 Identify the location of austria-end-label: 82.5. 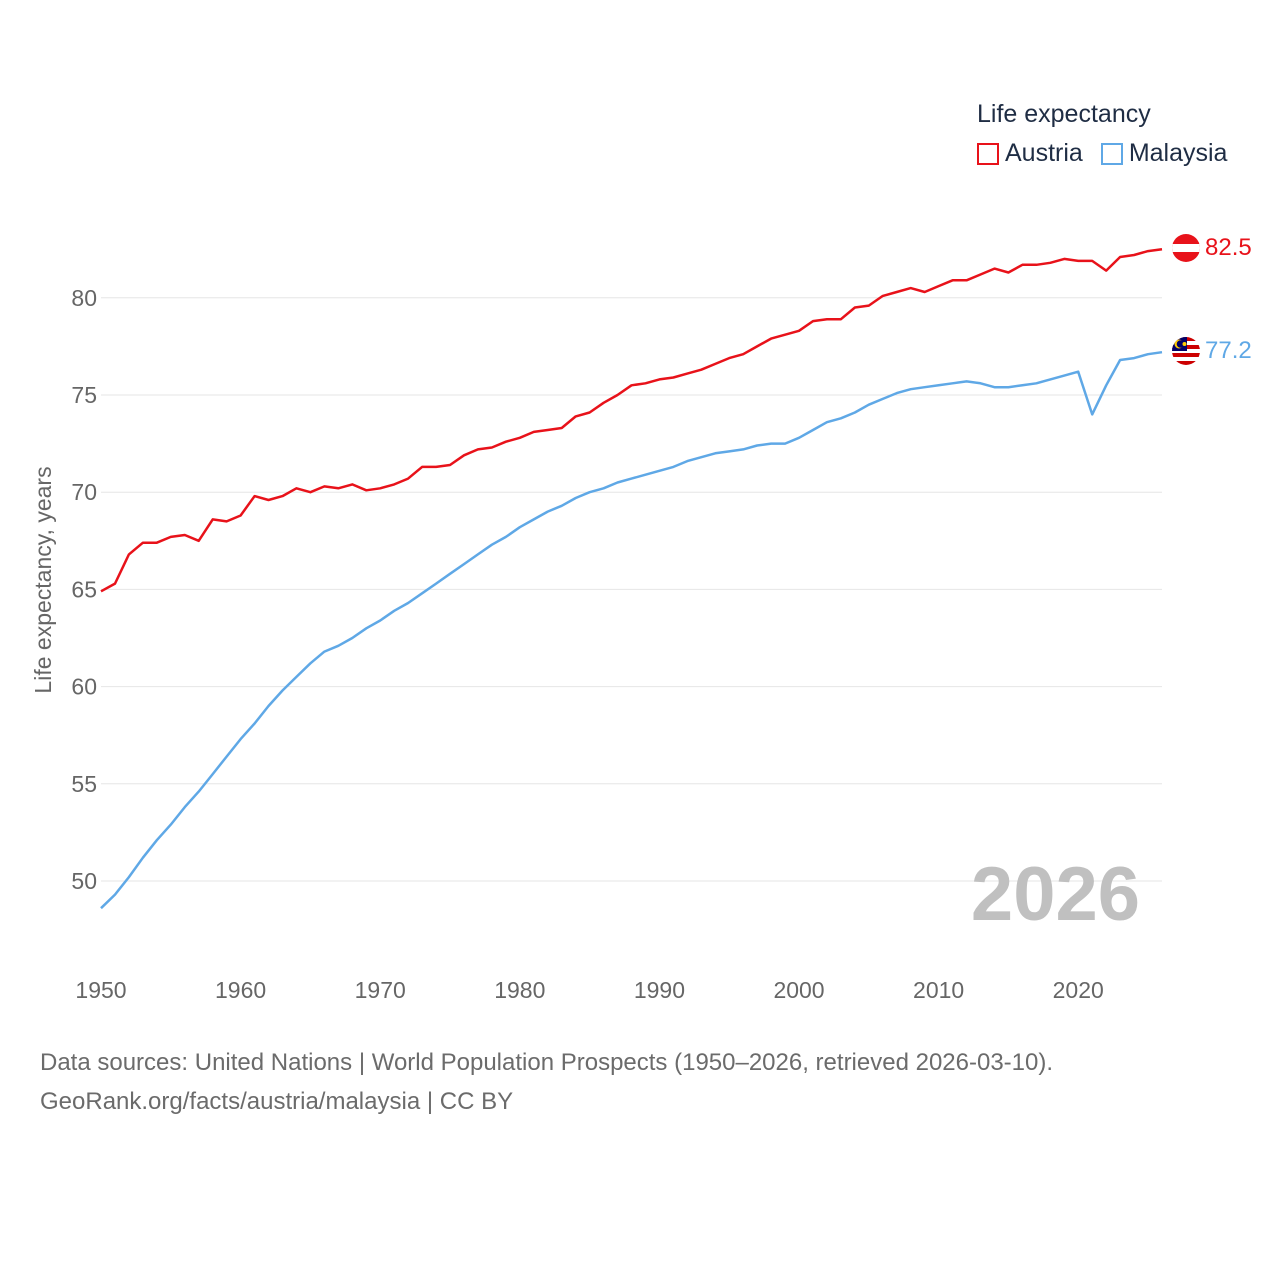
(1228, 247).